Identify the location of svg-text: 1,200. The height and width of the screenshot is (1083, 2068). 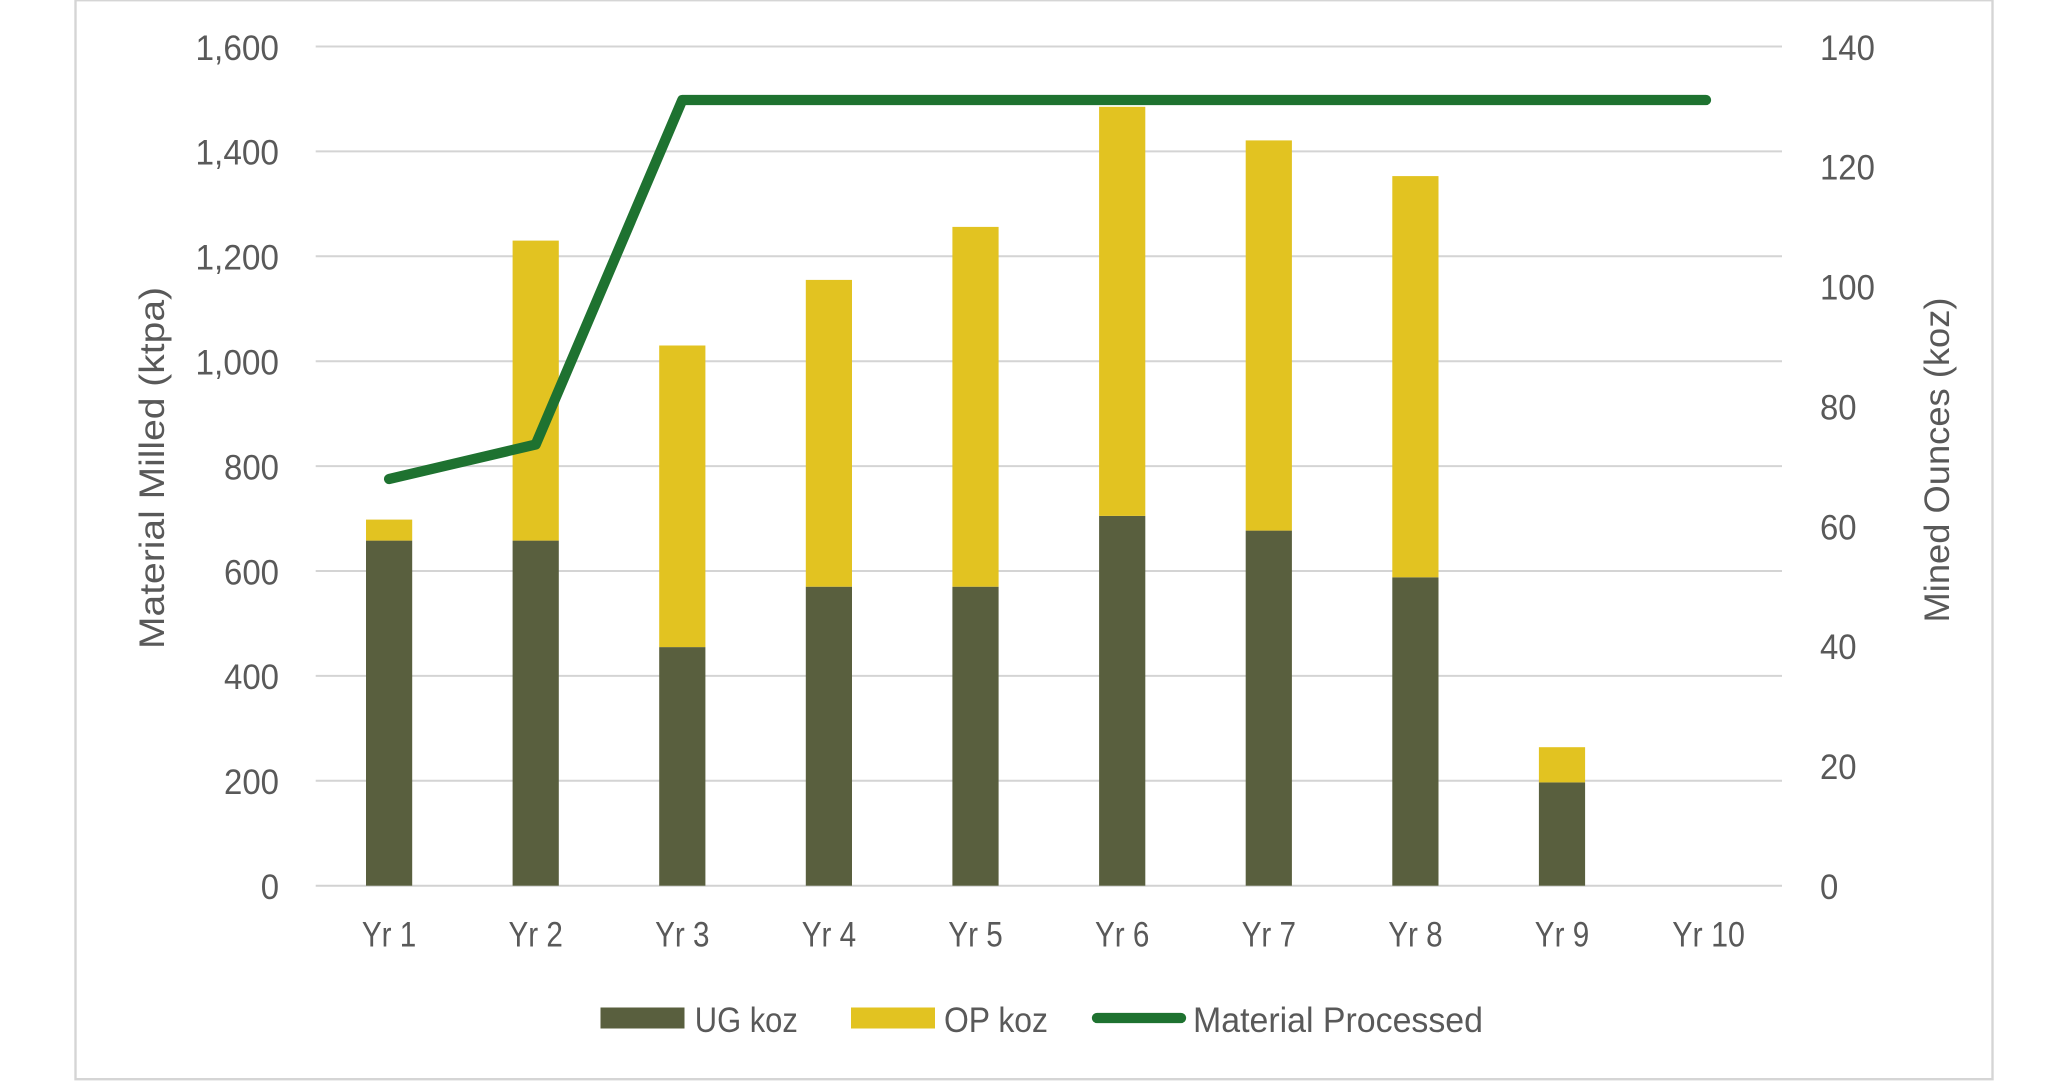
(238, 258).